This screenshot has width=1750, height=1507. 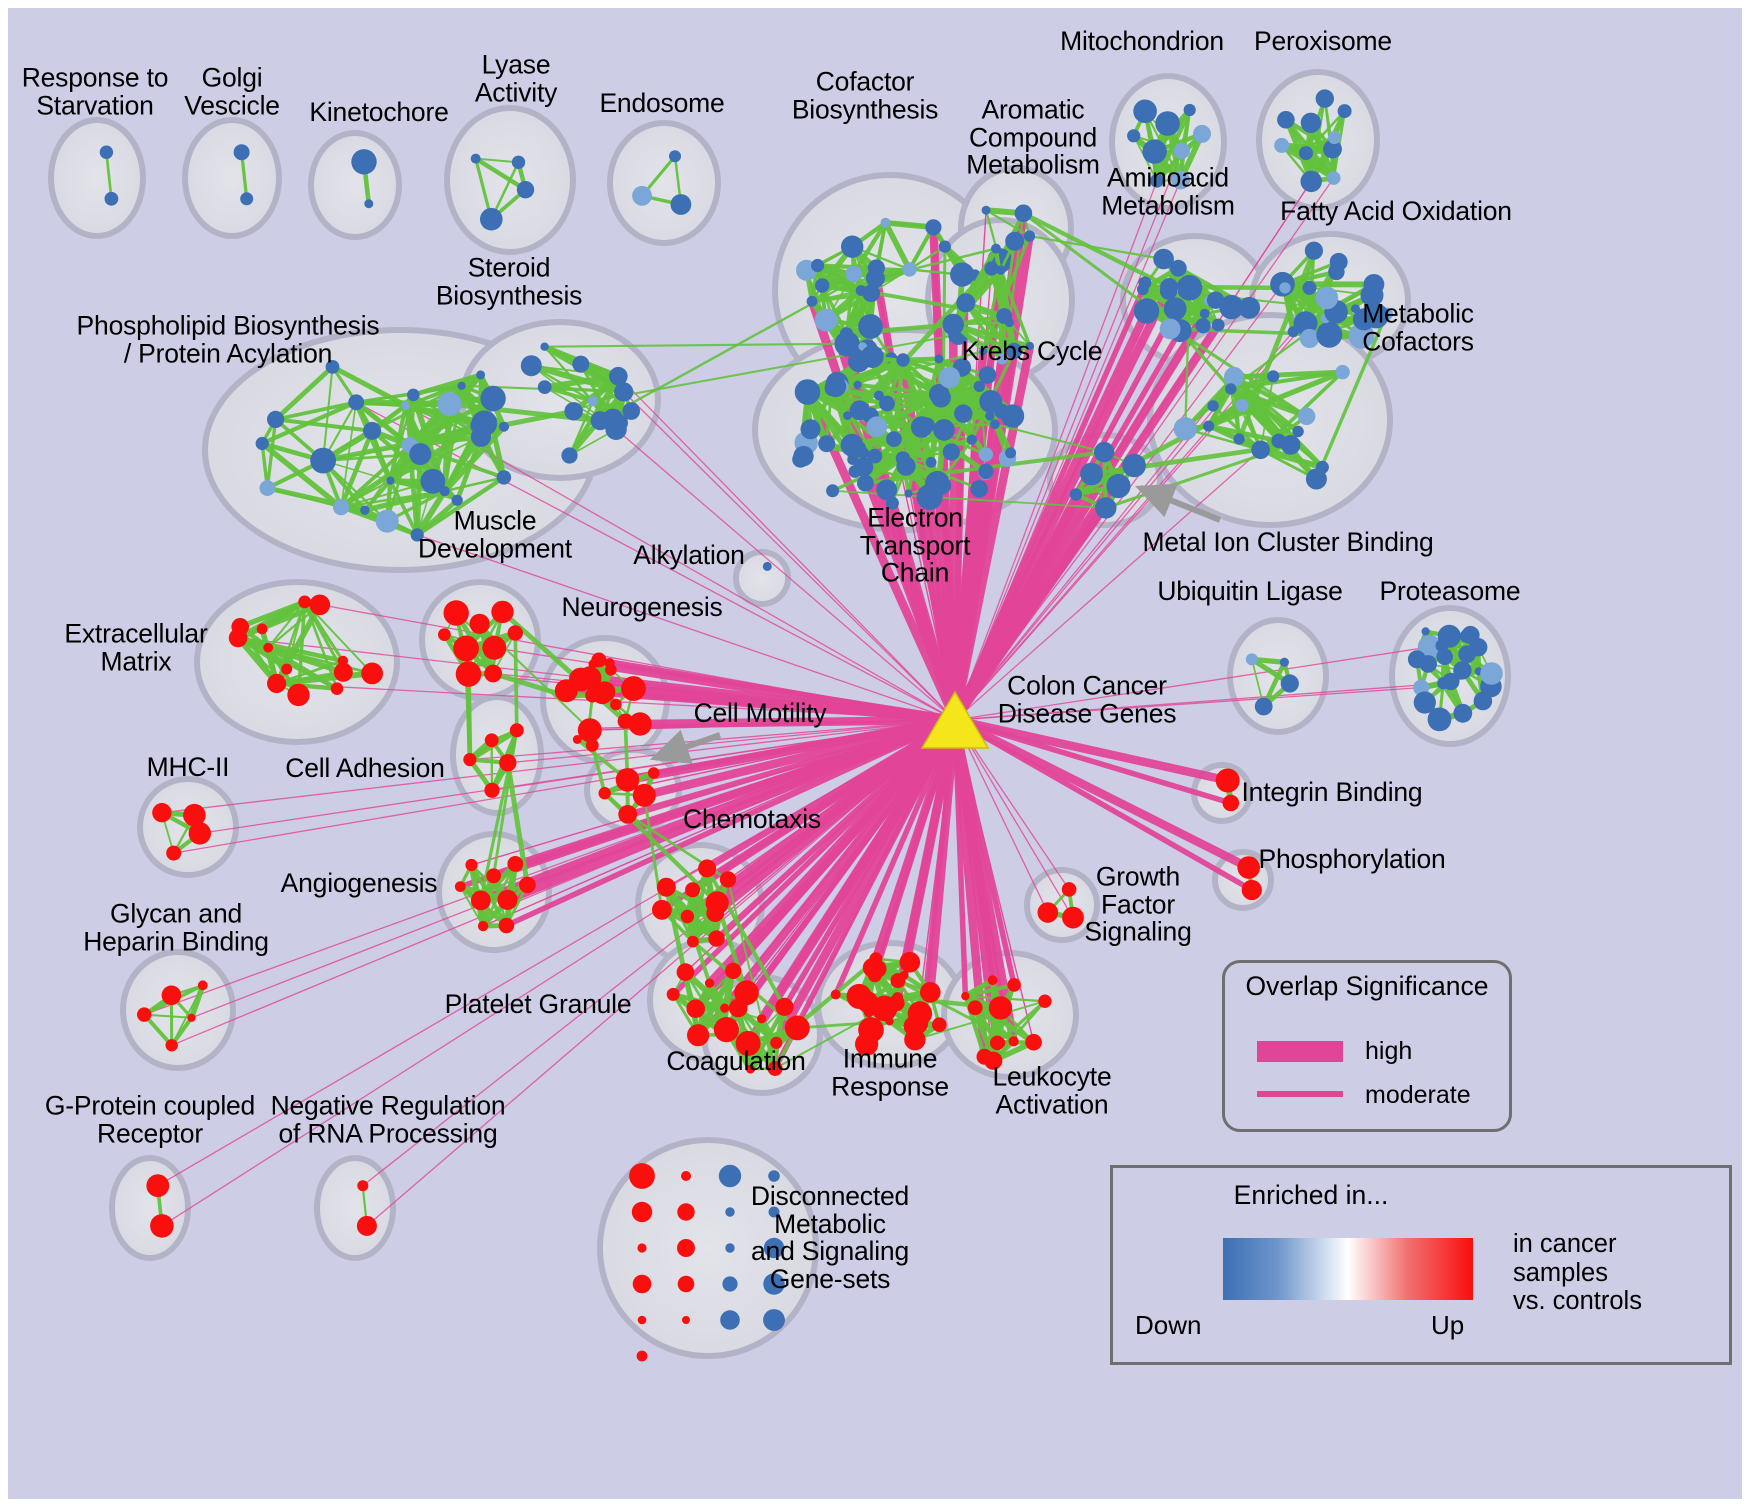 What do you see at coordinates (708, 1248) in the screenshot?
I see `cluster-disconnected-gene-sets` at bounding box center [708, 1248].